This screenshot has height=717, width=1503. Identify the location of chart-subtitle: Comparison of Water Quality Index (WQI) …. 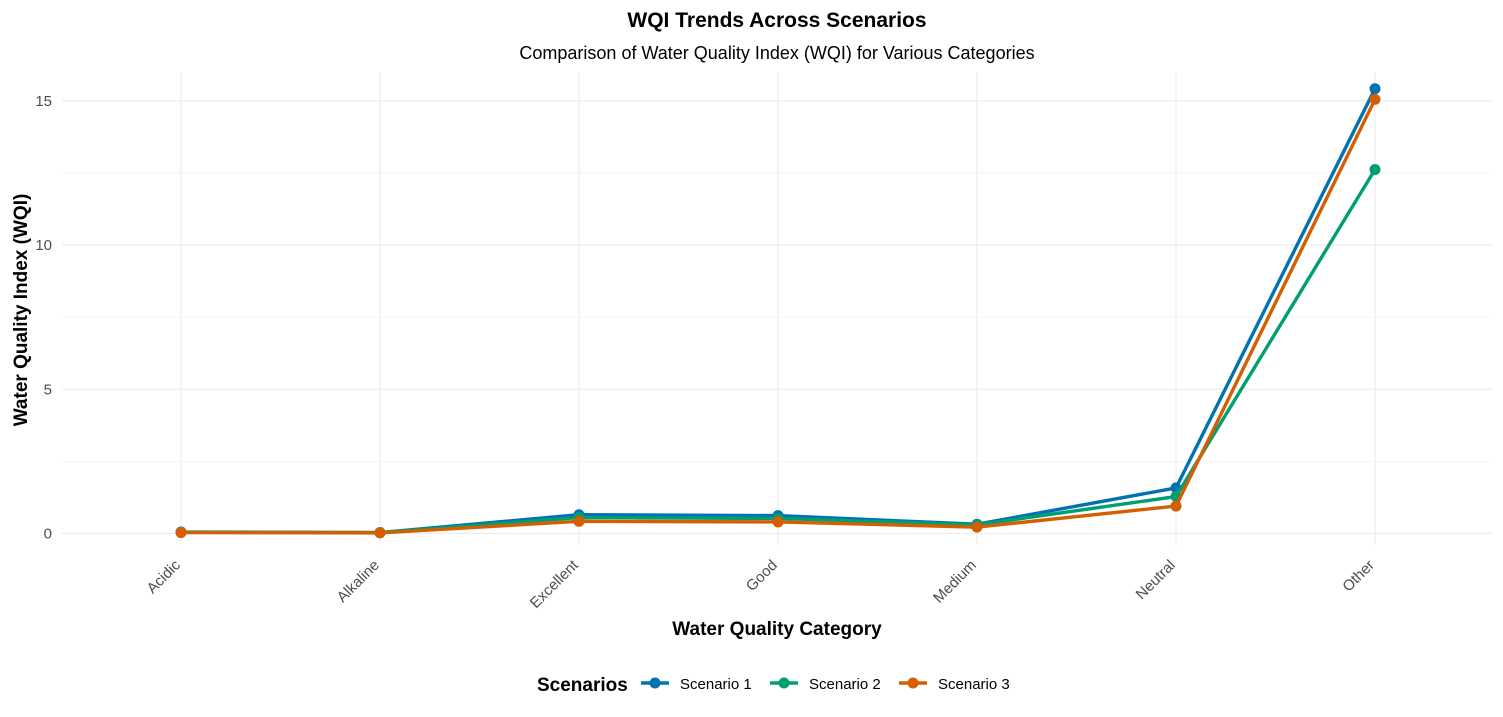
(776, 53).